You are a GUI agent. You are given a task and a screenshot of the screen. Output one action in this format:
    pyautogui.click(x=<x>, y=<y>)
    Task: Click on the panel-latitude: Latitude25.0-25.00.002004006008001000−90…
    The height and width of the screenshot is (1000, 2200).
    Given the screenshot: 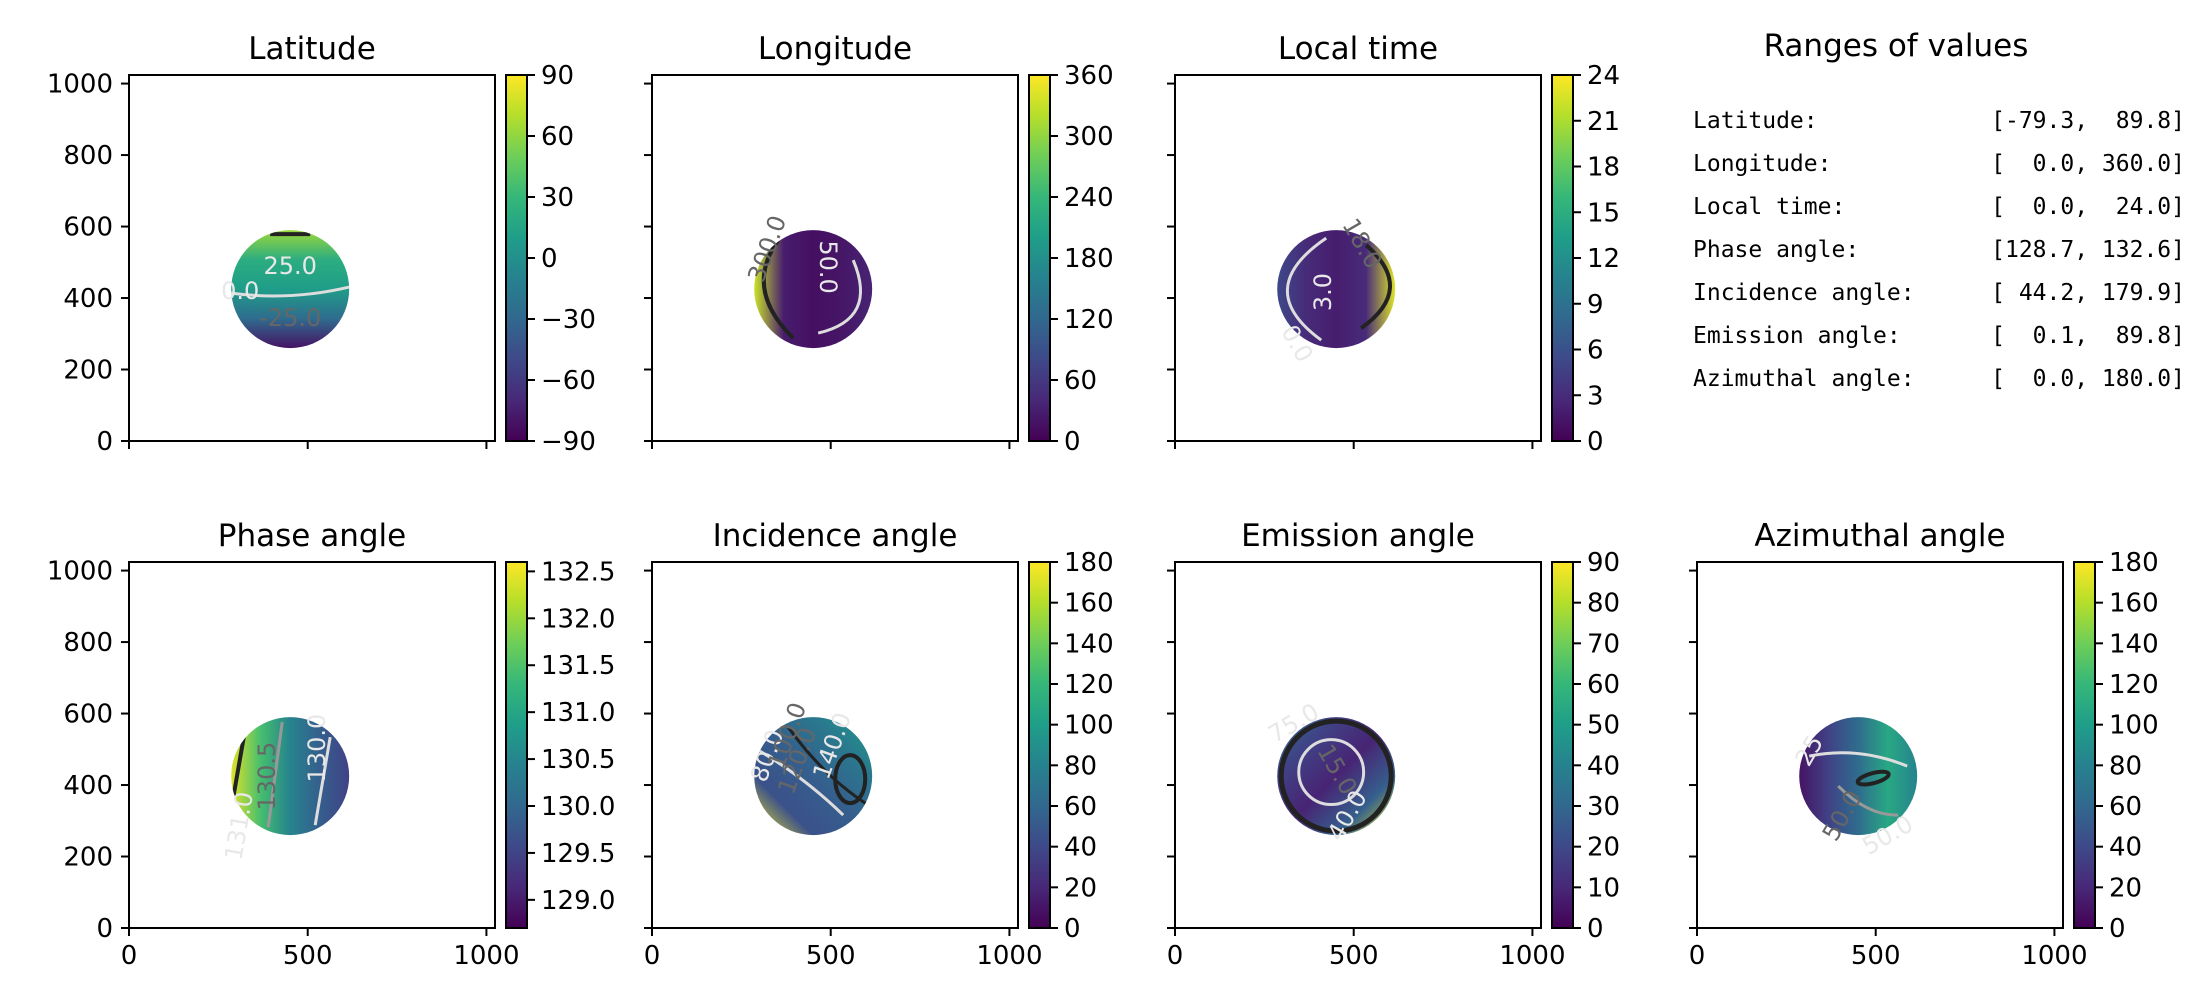 What is the action you would take?
    pyautogui.click(x=321, y=244)
    